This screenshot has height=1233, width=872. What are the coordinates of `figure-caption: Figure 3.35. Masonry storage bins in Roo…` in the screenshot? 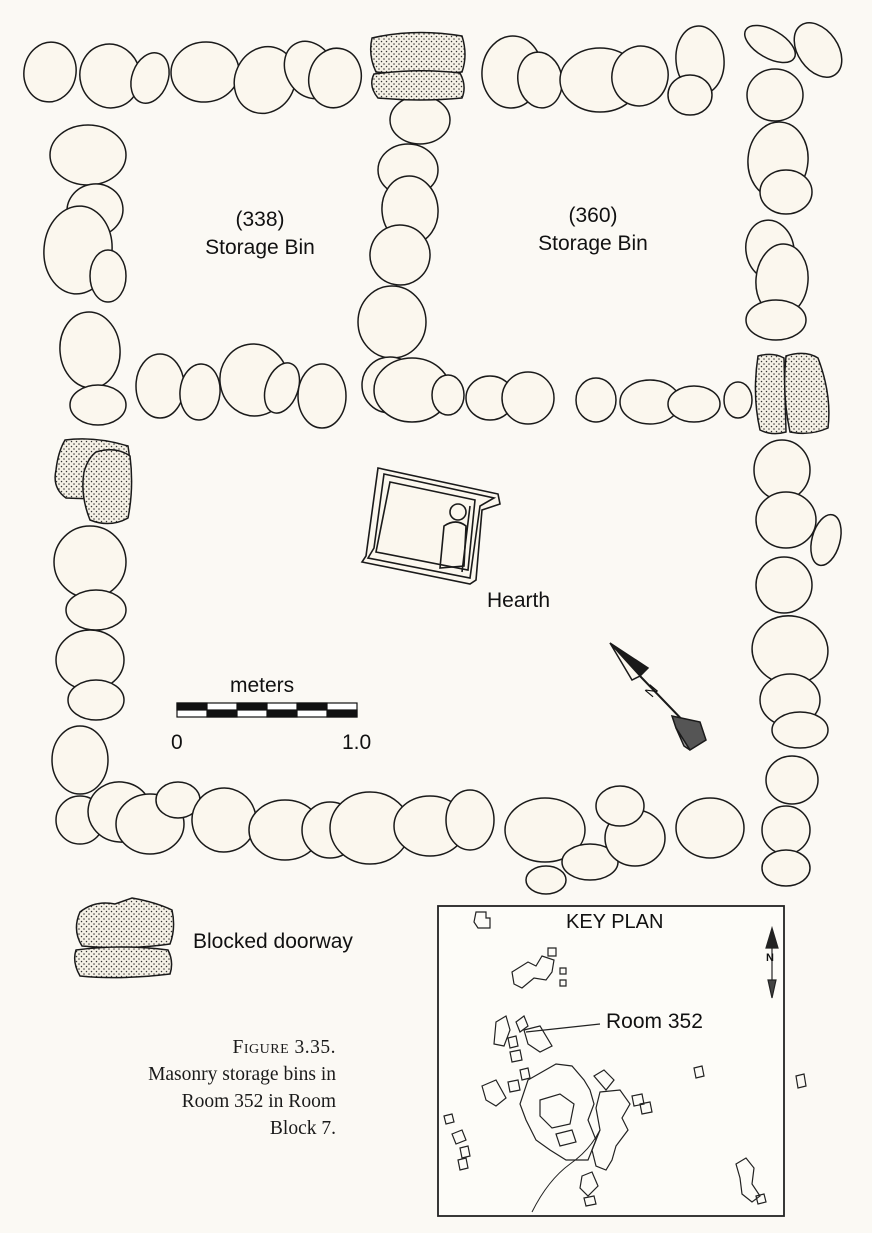 It's located at (188, 1088).